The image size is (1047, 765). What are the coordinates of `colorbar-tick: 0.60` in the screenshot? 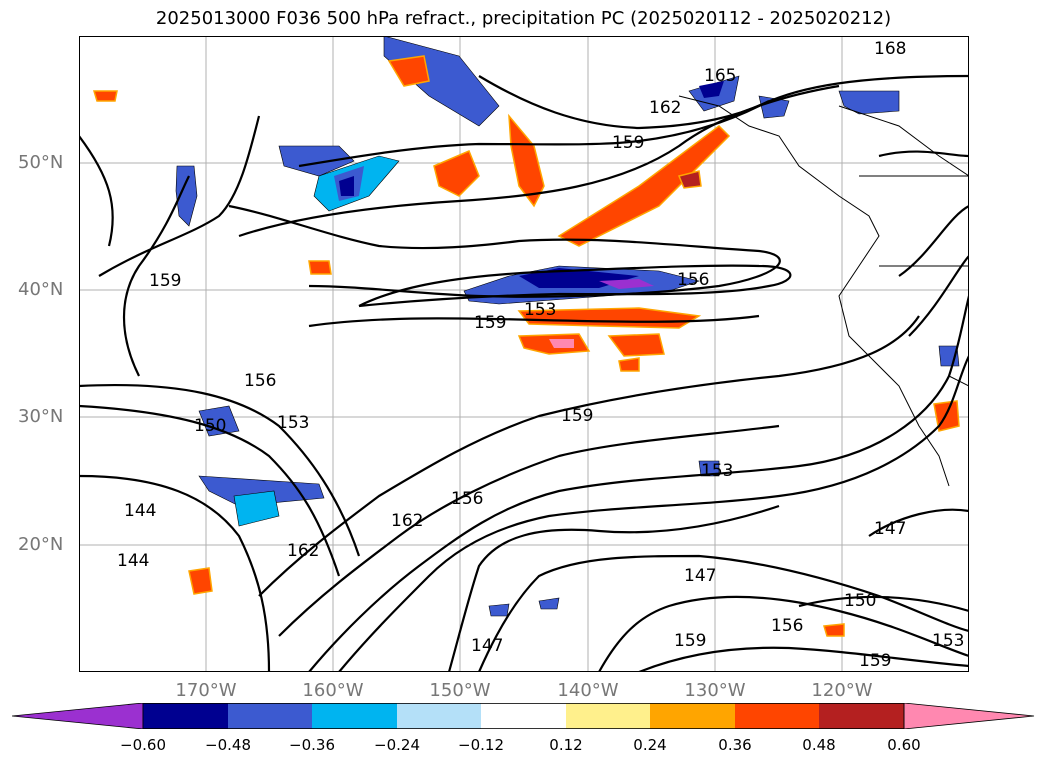 It's located at (904, 745).